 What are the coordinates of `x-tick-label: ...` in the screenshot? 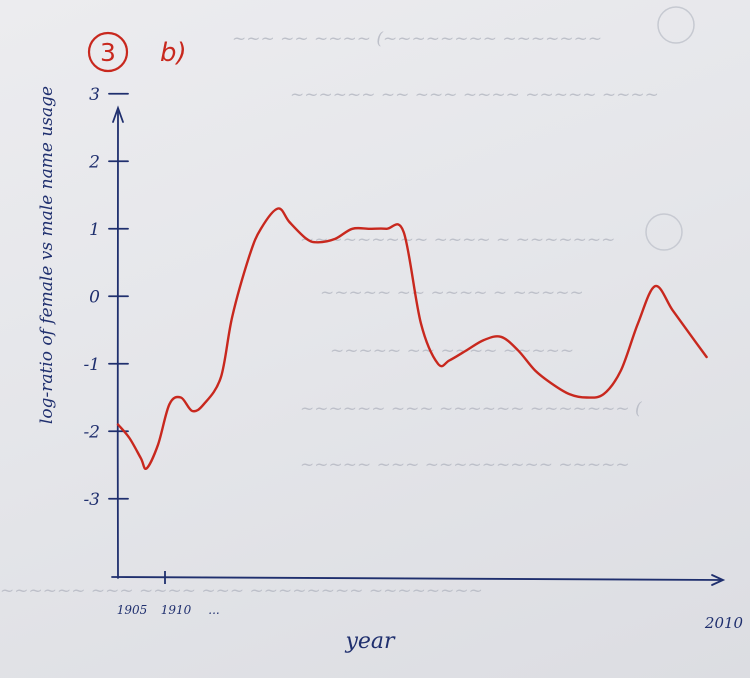 It's located at (213, 610).